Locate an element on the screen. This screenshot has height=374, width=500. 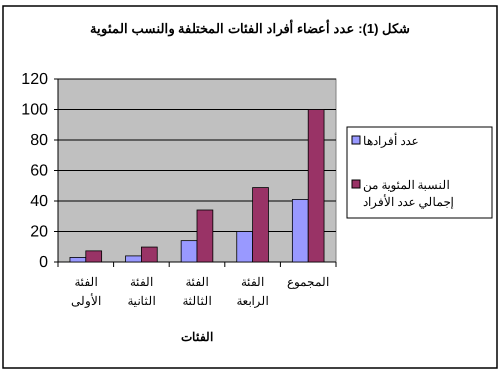
x-tick-label: الفئة الرابعة is located at coordinates (252, 291).